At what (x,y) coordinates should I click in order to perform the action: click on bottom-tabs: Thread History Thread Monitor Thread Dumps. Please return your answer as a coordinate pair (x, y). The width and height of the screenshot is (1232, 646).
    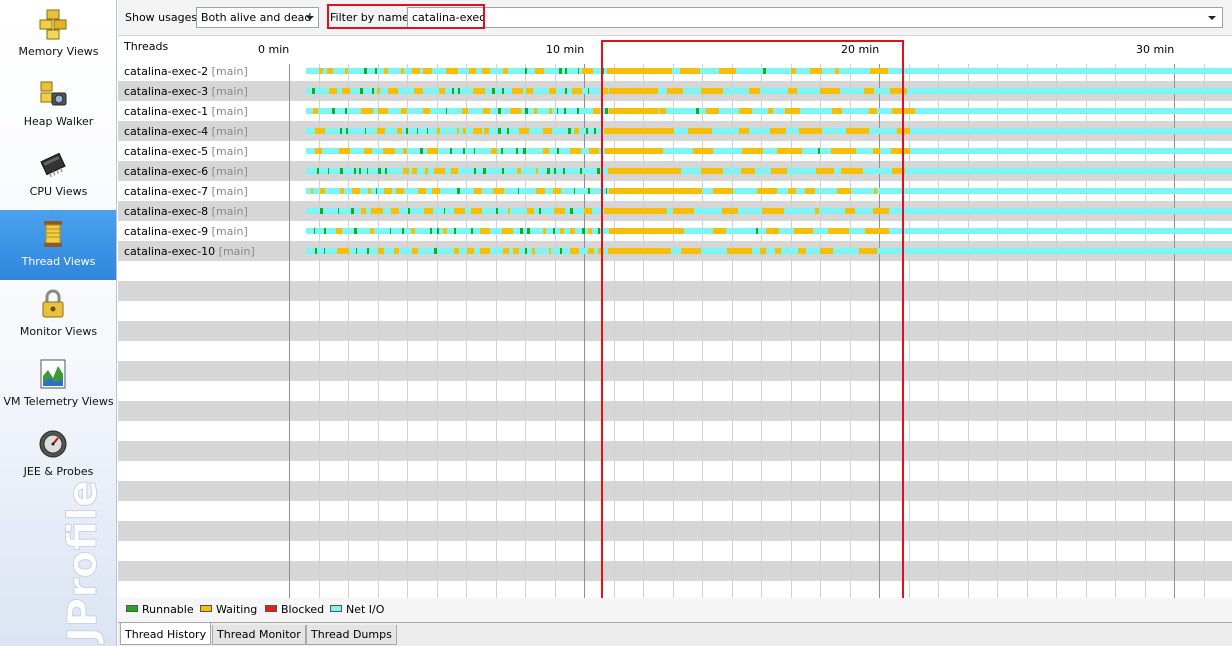
    Looking at the image, I should click on (675, 634).